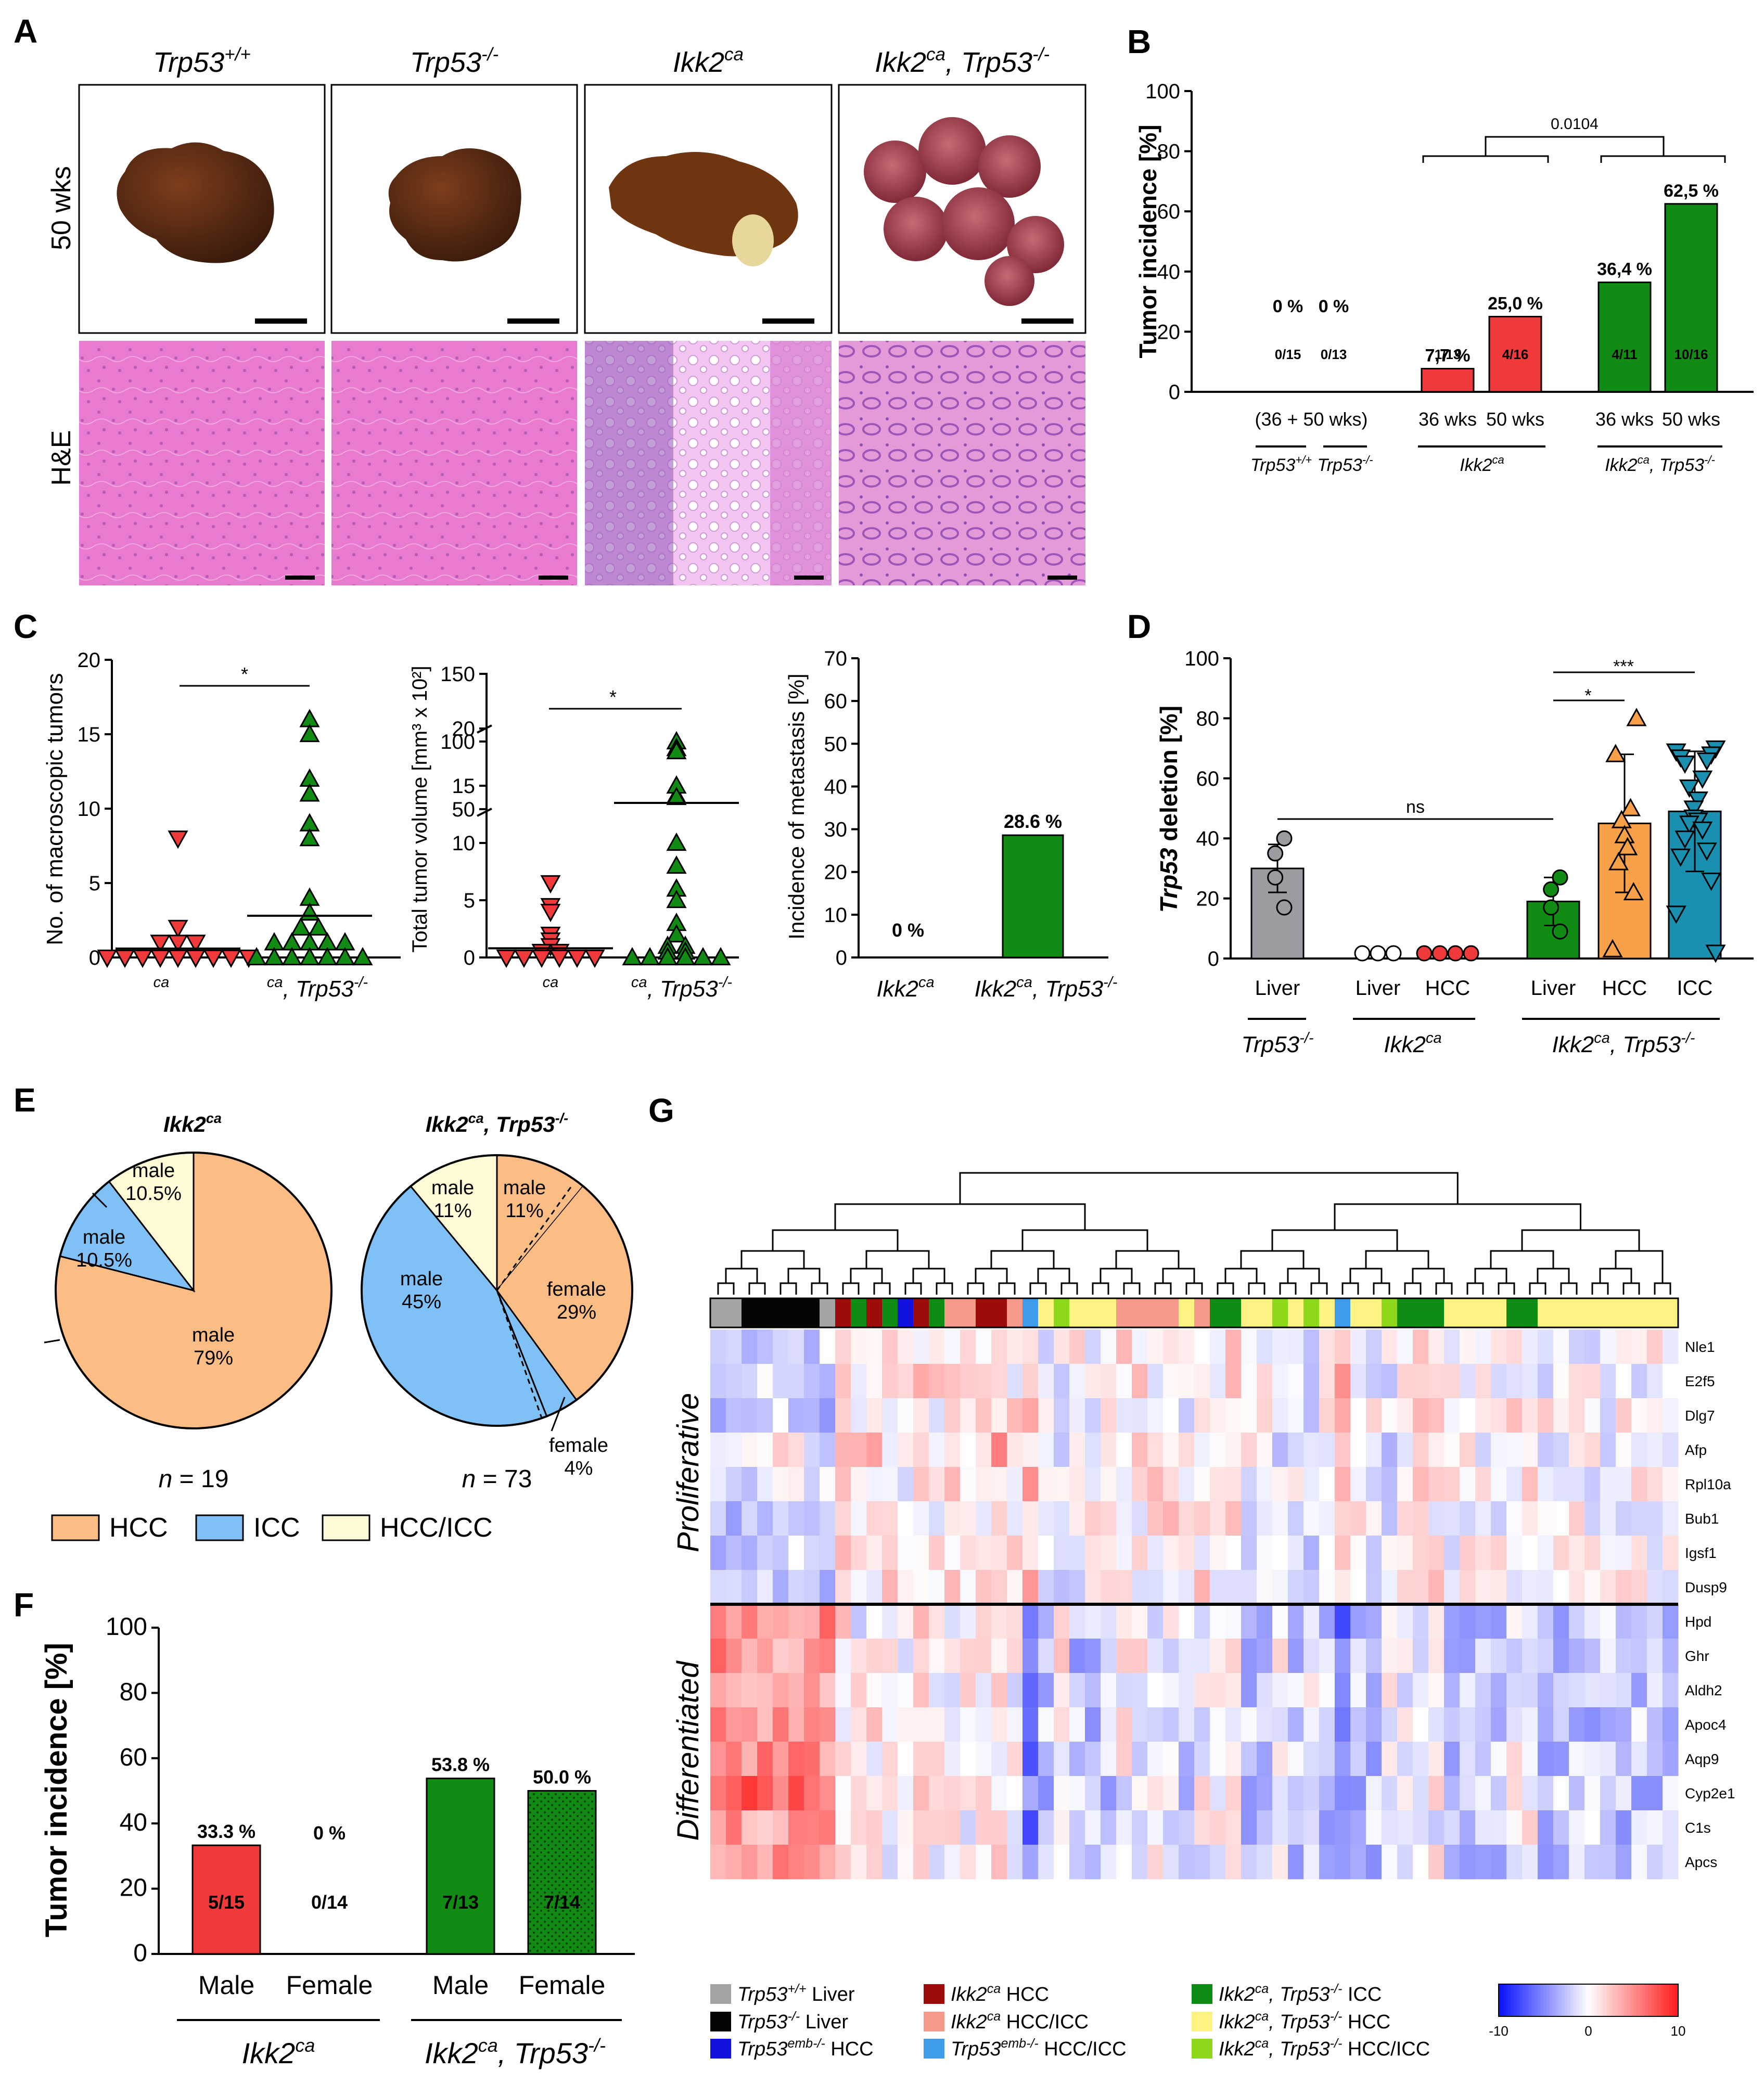 The height and width of the screenshot is (2096, 1764). I want to click on y-tick-label: 20, so click(836, 872).